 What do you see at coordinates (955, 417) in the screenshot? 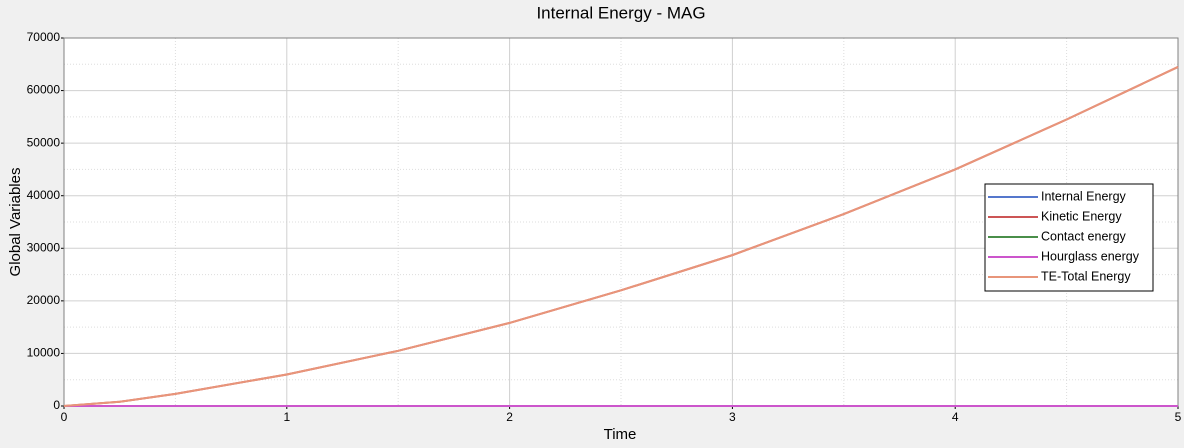
I see `x-tick-label: 4` at bounding box center [955, 417].